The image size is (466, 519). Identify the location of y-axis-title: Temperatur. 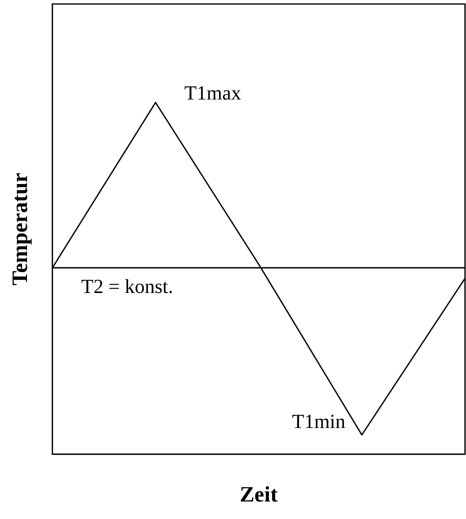
(19, 229).